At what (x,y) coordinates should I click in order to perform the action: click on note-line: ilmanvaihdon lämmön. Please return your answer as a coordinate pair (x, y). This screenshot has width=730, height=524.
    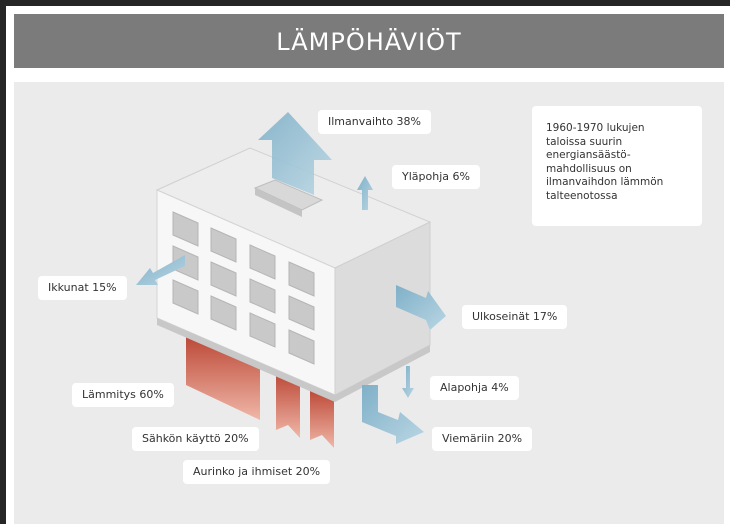
    Looking at the image, I should click on (605, 182).